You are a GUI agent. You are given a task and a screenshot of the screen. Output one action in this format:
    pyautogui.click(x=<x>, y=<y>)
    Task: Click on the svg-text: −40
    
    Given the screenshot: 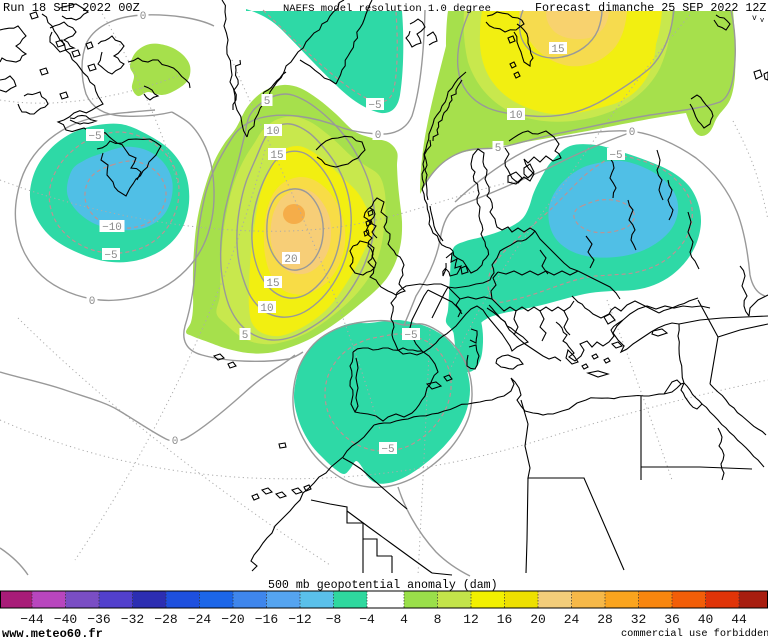 What is the action you would take?
    pyautogui.click(x=65, y=619)
    